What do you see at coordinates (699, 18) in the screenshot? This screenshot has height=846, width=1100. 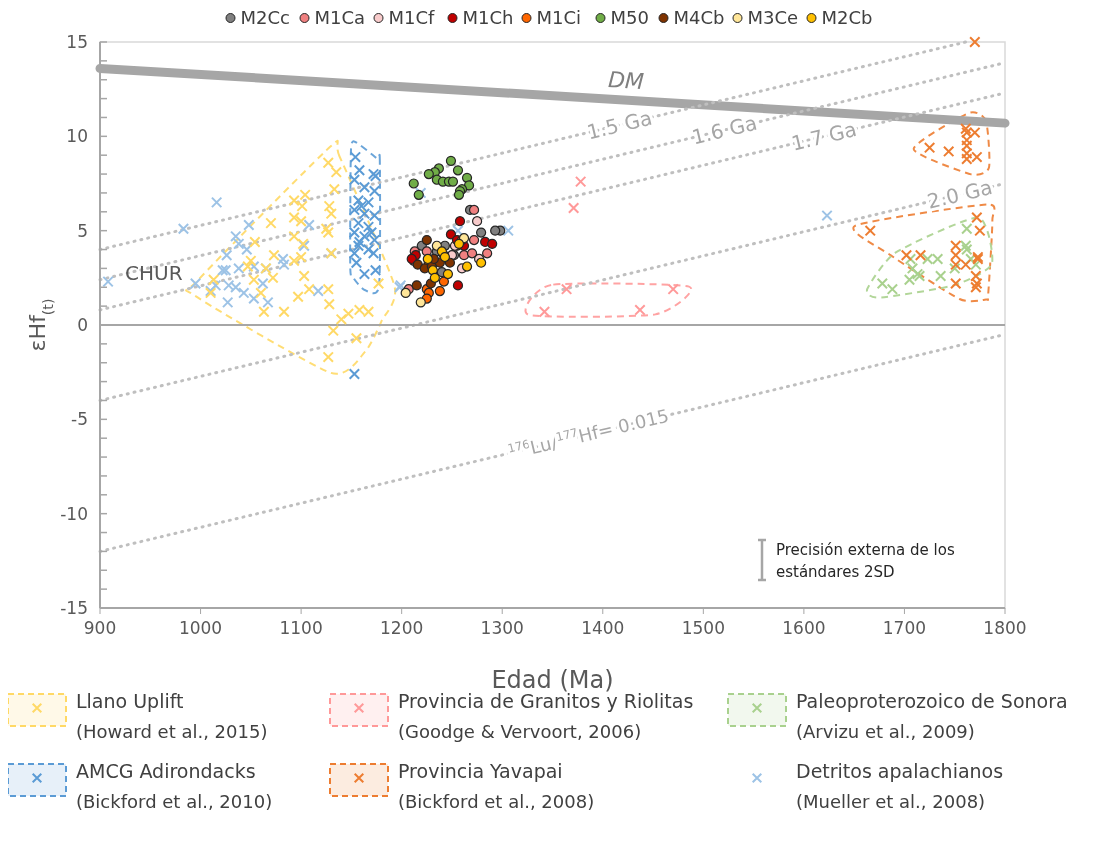 I see `legend-label: M4Cb` at bounding box center [699, 18].